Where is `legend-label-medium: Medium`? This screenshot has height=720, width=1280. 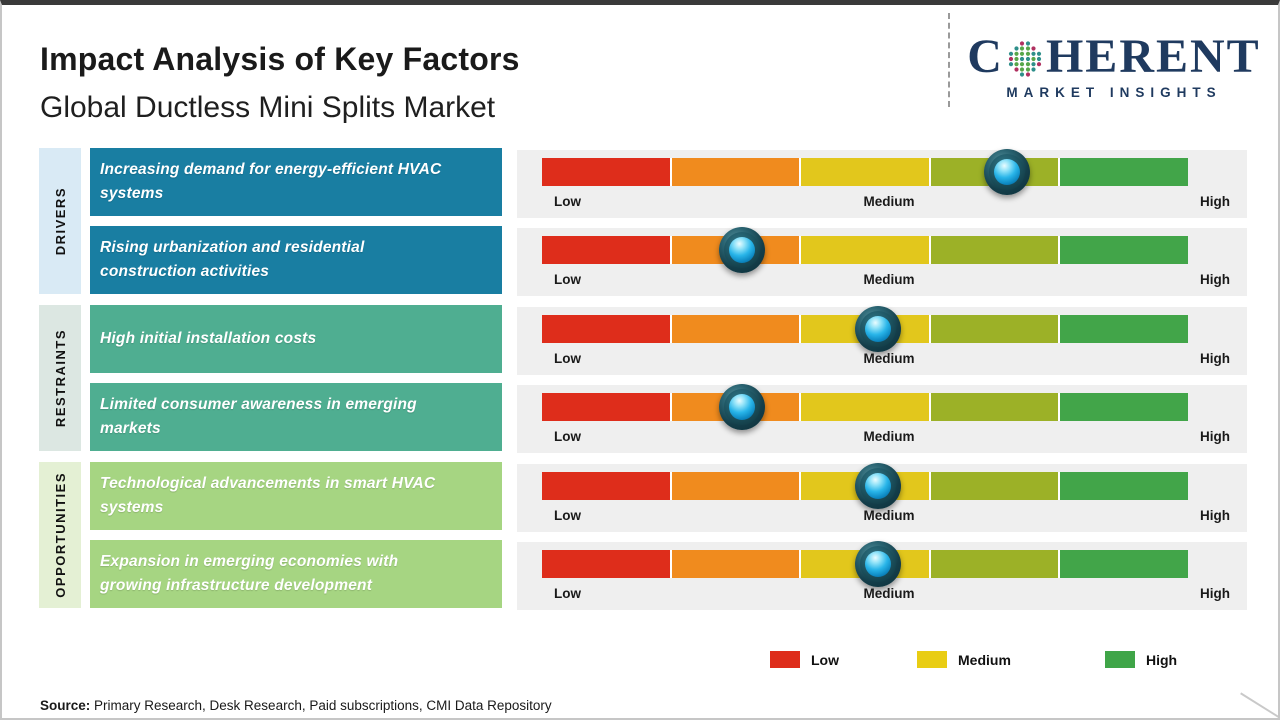 legend-label-medium: Medium is located at coordinates (984, 659).